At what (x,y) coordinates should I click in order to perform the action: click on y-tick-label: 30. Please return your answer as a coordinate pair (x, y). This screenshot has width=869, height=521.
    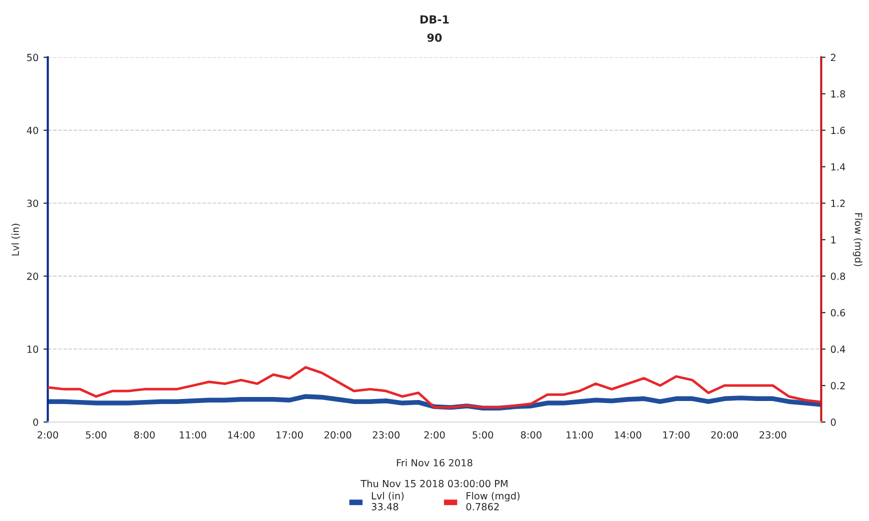
    Looking at the image, I should click on (32, 204).